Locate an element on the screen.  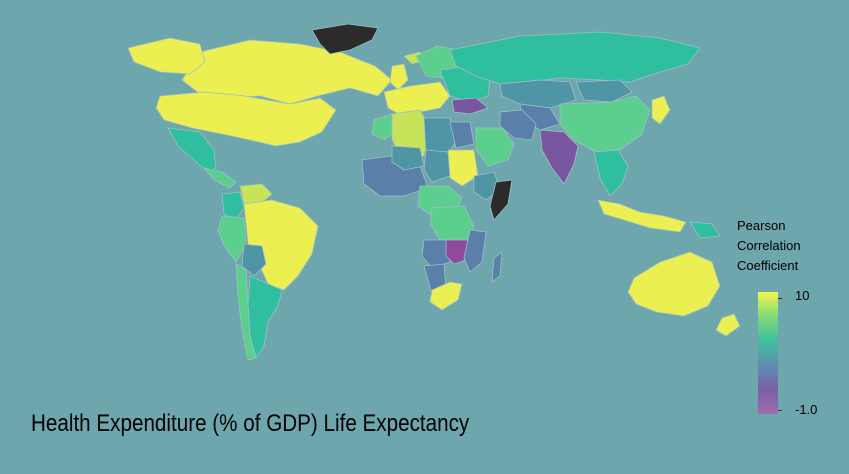
region-mozambique is located at coordinates (475, 251).